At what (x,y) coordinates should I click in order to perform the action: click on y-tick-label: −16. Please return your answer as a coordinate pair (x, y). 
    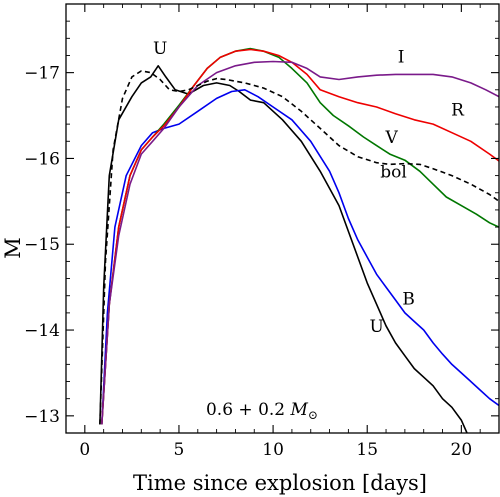
    Looking at the image, I should click on (42, 159).